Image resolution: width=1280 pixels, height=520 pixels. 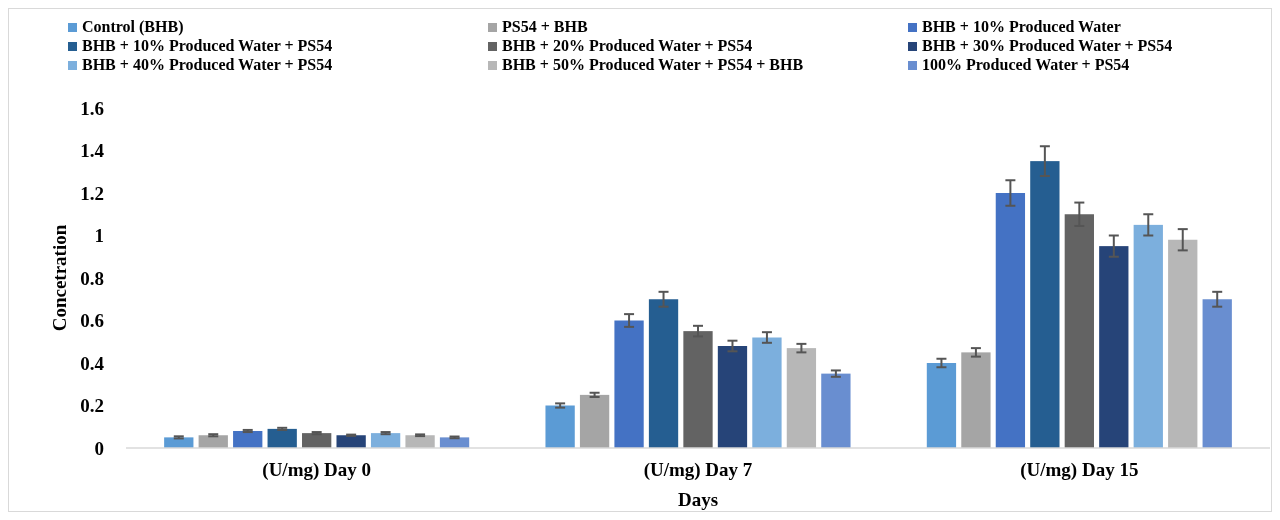 I want to click on legend-label: Control (BHB), so click(x=133, y=27).